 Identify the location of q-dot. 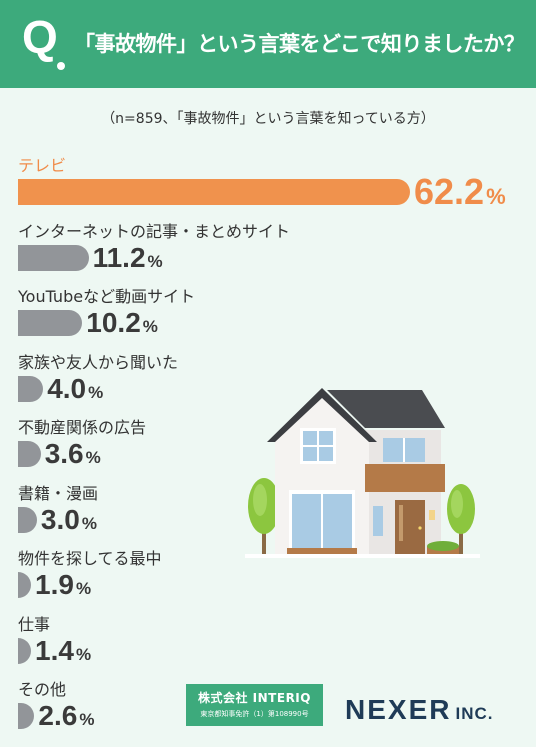
(61, 66).